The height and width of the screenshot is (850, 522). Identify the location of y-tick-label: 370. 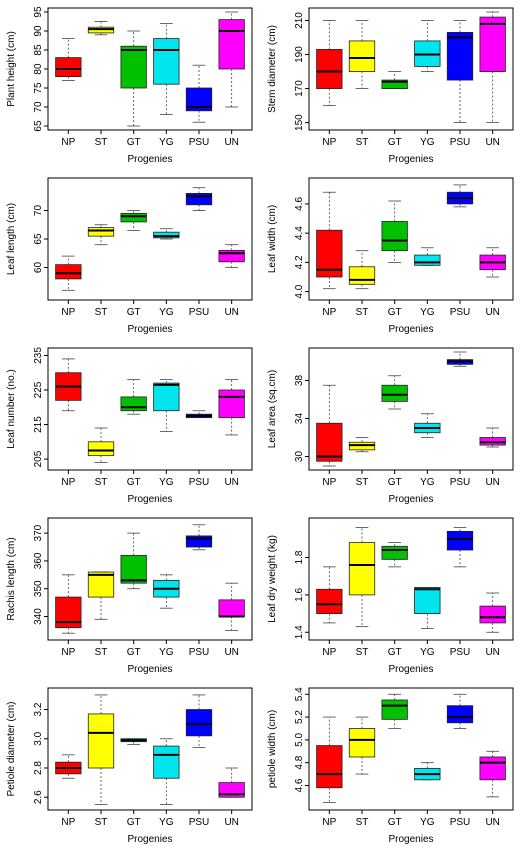
(38, 532).